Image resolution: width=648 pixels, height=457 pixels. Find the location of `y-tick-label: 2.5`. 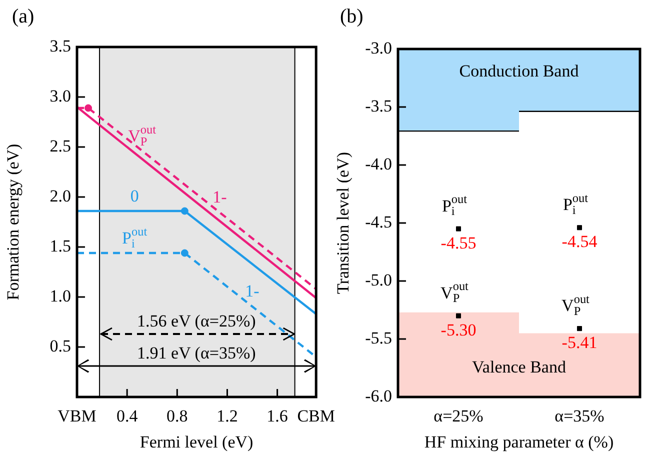

y-tick-label: 2.5 is located at coordinates (60, 146).